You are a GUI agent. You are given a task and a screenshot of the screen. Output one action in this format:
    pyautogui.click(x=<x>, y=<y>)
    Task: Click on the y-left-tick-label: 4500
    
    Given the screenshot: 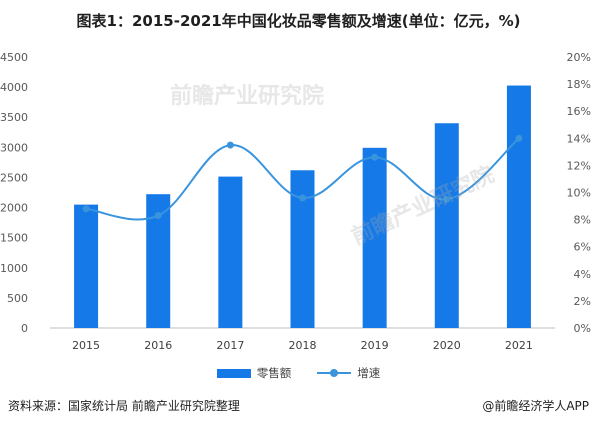 What is the action you would take?
    pyautogui.click(x=14, y=57)
    